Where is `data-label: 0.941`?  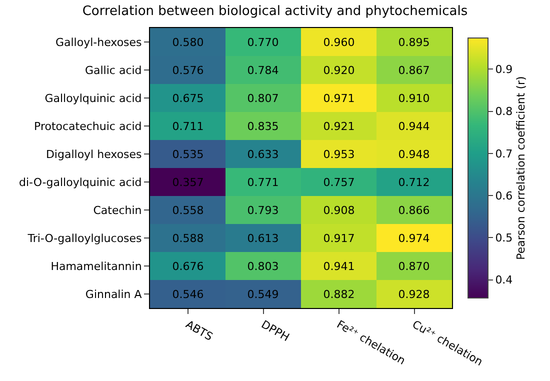 data-label: 0.941 is located at coordinates (339, 266).